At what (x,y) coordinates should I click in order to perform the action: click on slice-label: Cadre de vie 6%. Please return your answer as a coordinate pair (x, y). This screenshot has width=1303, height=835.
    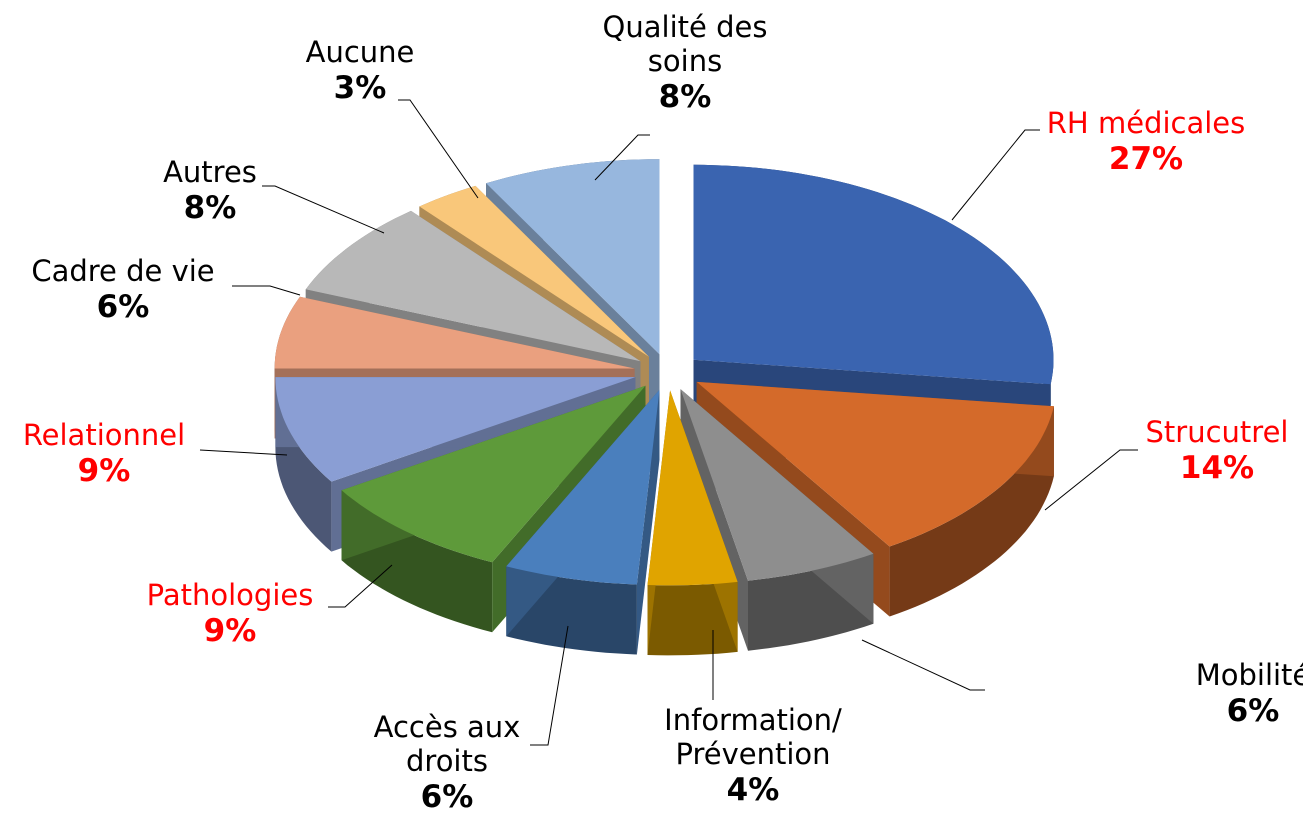
    Looking at the image, I should click on (126, 290).